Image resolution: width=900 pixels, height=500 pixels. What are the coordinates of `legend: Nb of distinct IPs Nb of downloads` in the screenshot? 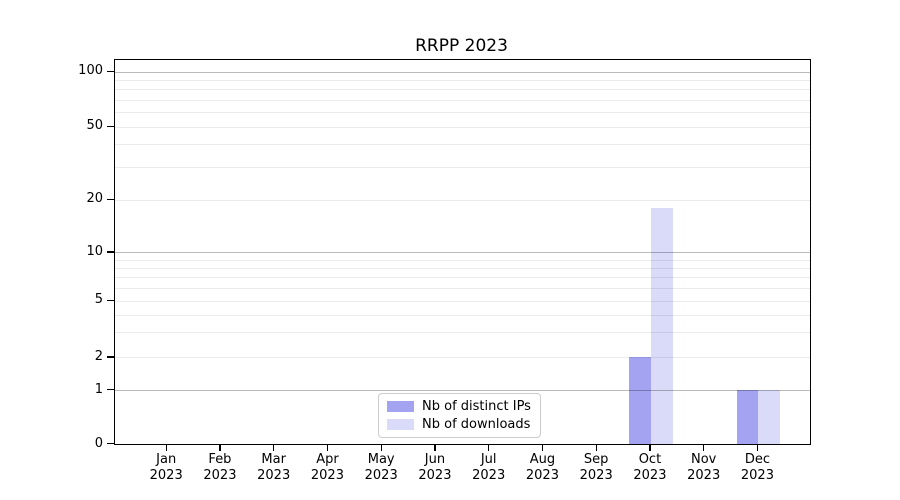 It's located at (459, 415).